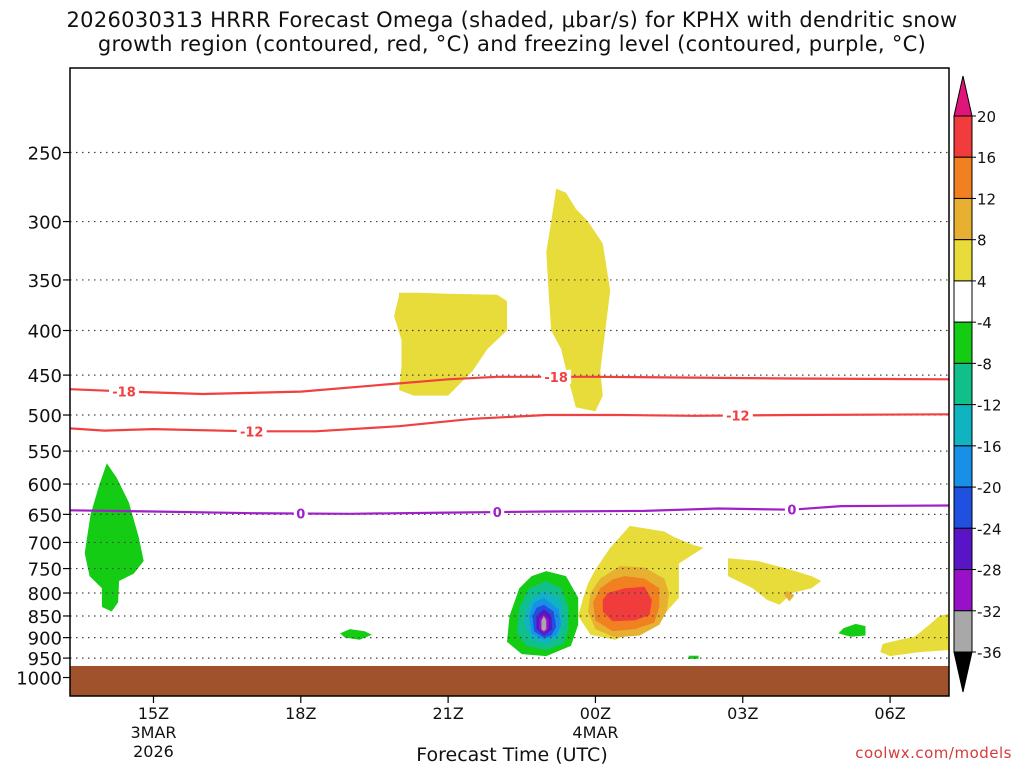 This screenshot has height=768, width=1024. I want to click on x-tick-label-18Z: 18Z, so click(300, 713).